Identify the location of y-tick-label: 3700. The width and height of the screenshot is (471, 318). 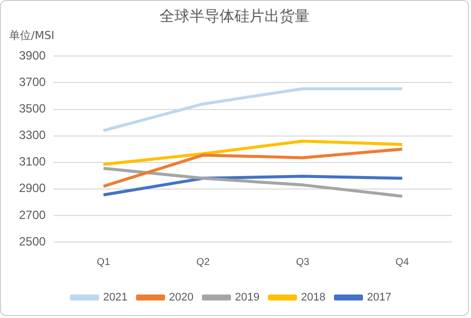
(32, 82).